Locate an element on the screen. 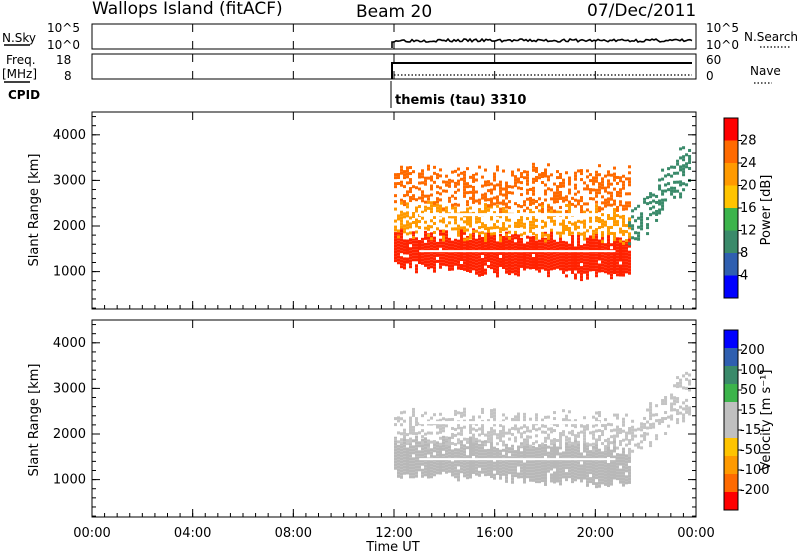 This screenshot has height=554, width=800. freq-series is located at coordinates (542, 71).